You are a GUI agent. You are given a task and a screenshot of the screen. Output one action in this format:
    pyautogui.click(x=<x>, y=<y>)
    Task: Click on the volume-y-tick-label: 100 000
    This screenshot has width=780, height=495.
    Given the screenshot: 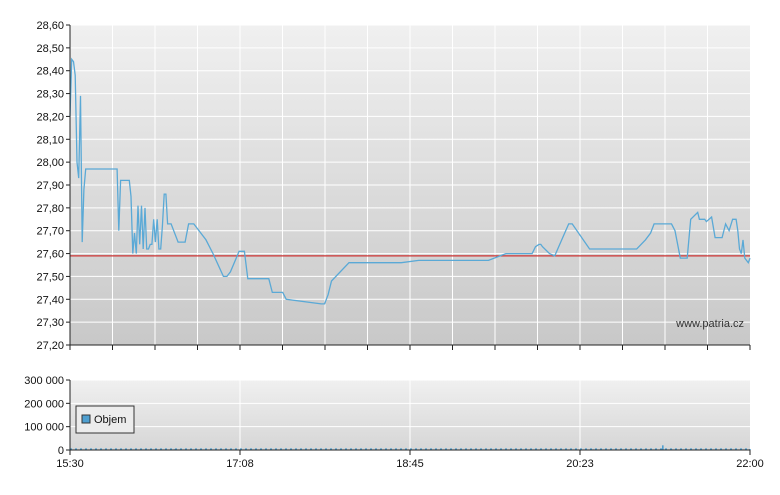 What is the action you would take?
    pyautogui.click(x=44, y=428)
    